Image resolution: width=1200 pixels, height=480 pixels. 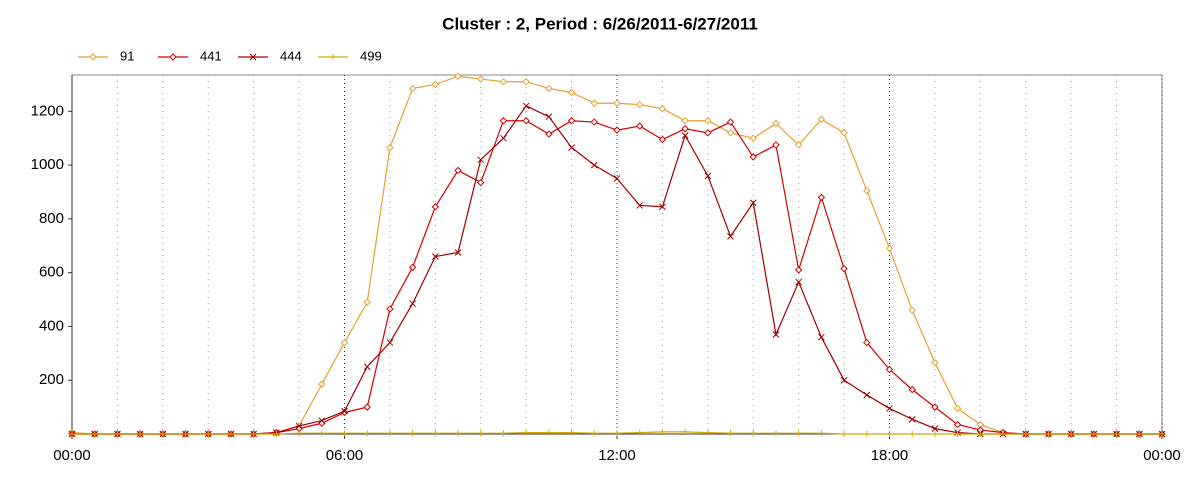 I want to click on y-tick-label: 1000, so click(x=47, y=164).